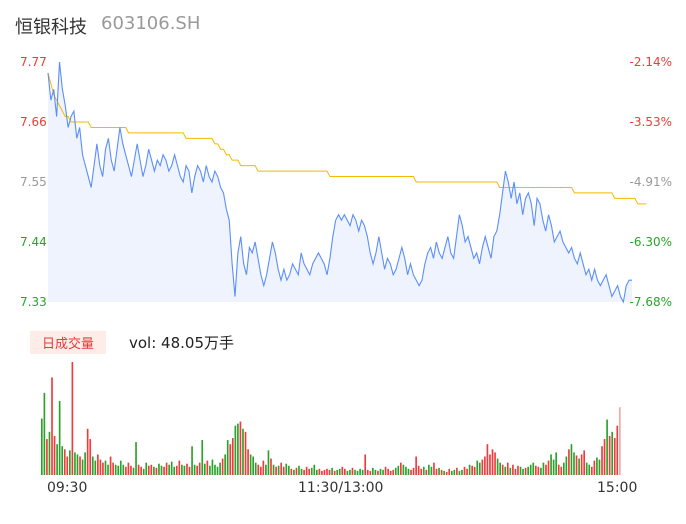 The height and width of the screenshot is (524, 686). I want to click on time-tick-close: 15:00, so click(617, 488).